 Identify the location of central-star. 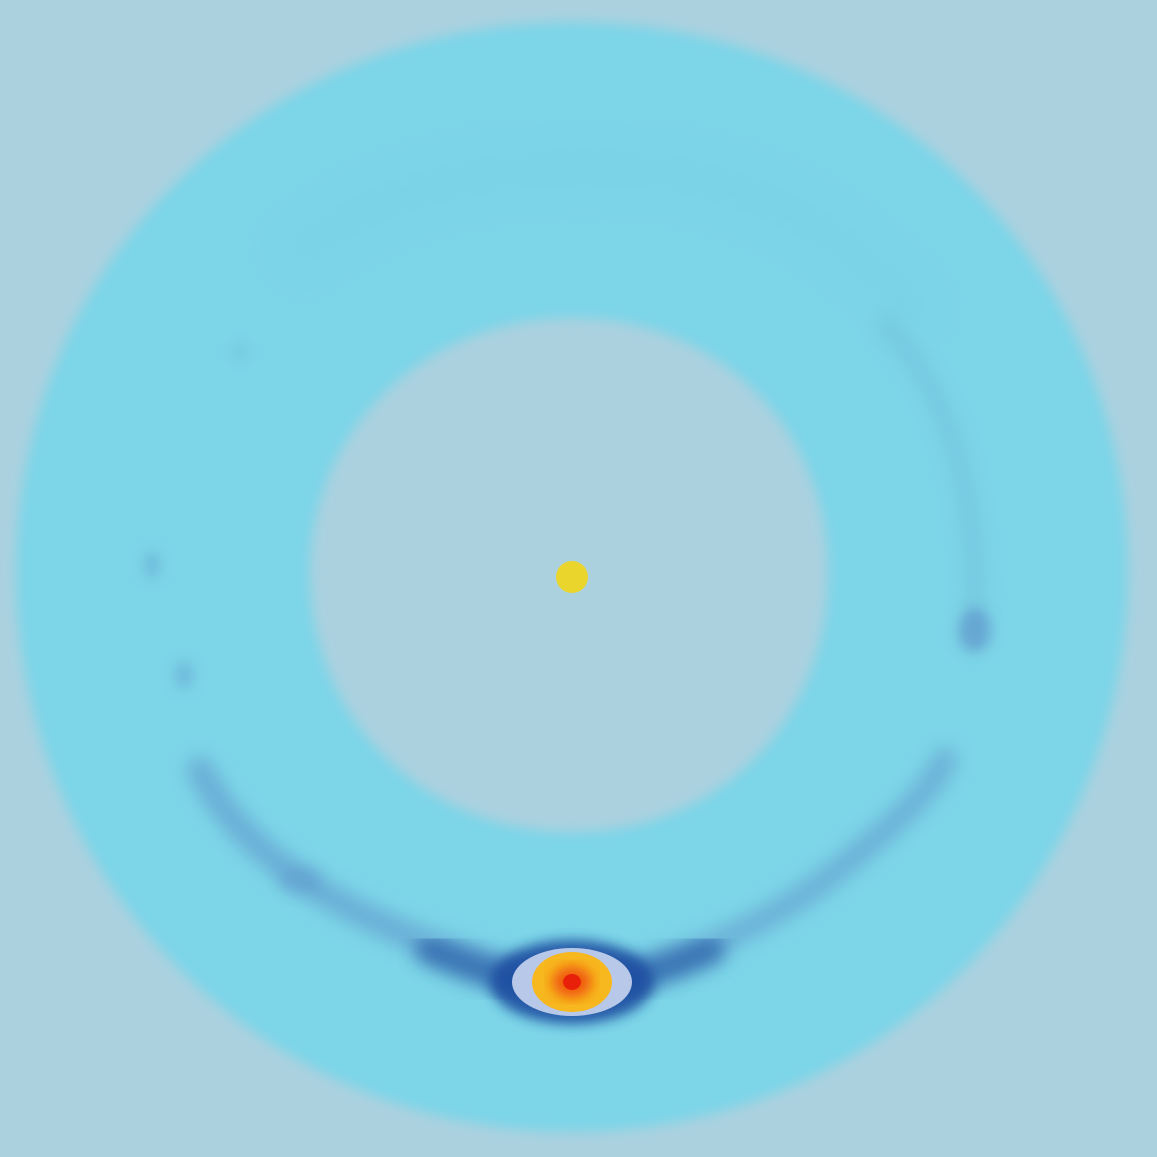
(572, 577).